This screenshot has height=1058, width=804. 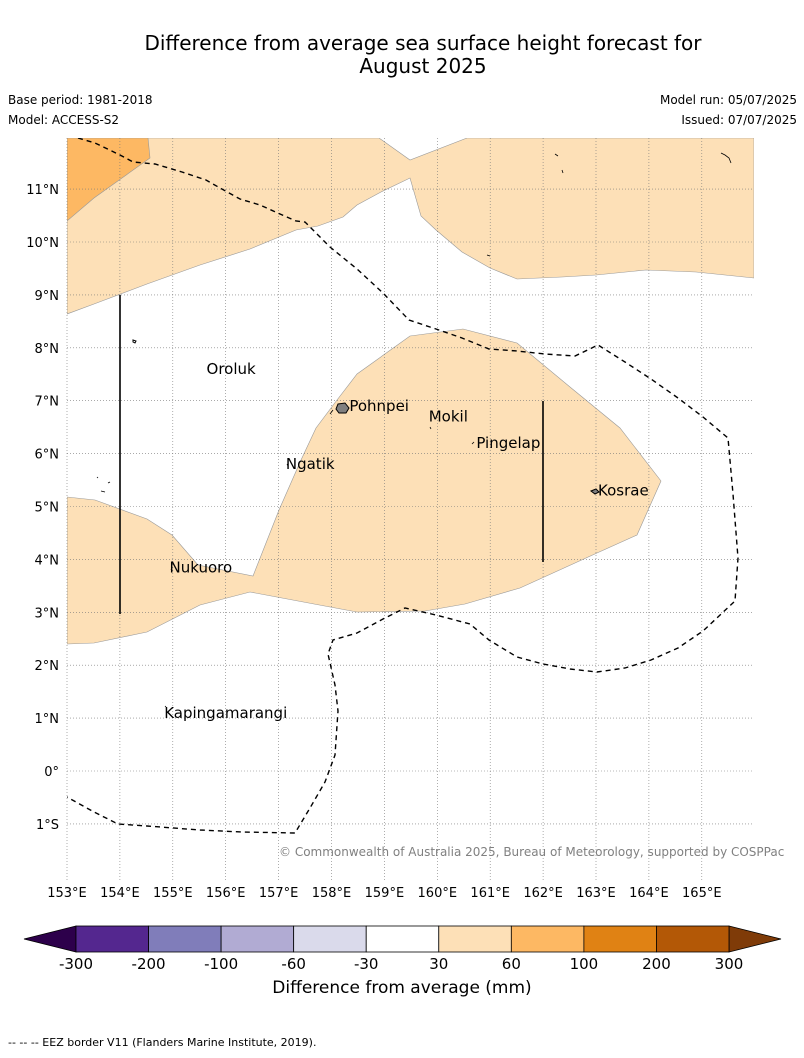 I want to click on place-label-nukuoro: Nukuoro, so click(x=201, y=567).